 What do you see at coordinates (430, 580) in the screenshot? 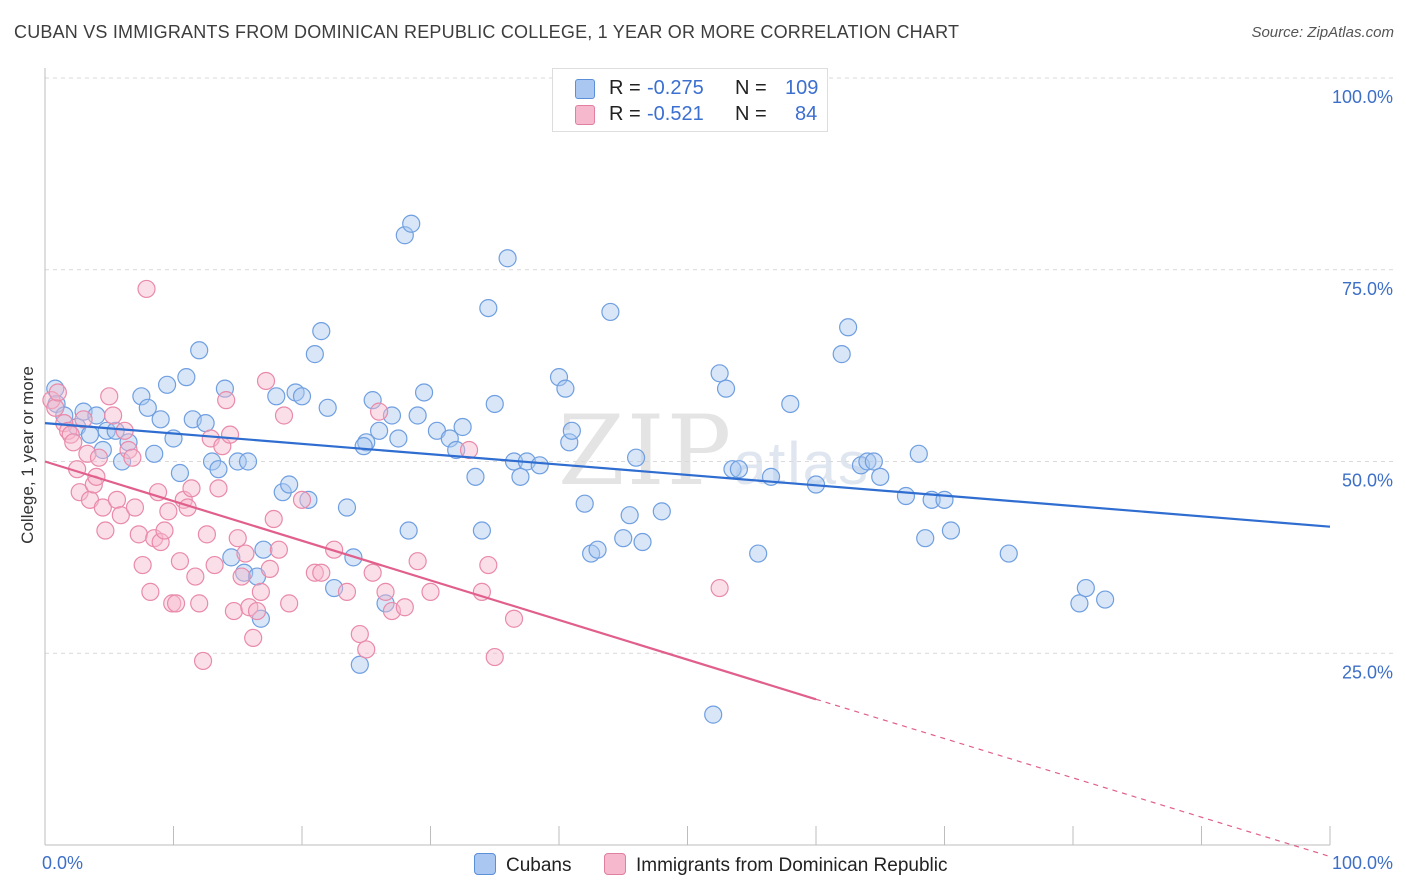
I see `dominican-trend-line` at bounding box center [430, 580].